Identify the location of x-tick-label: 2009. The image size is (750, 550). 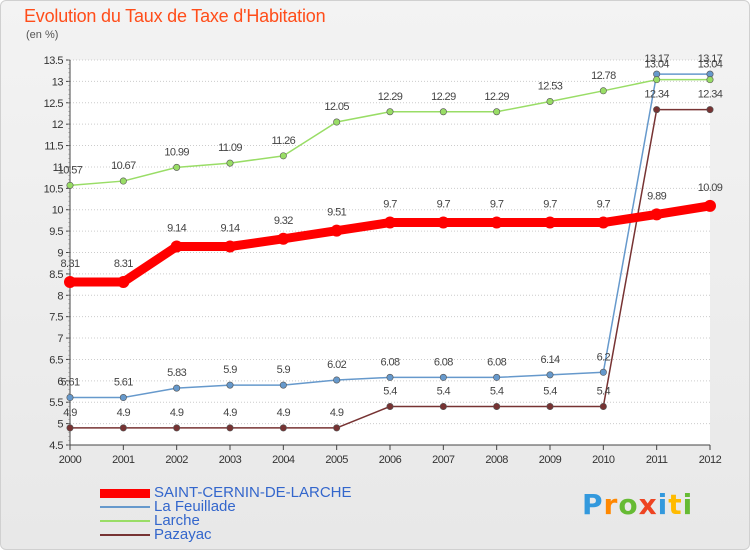
(550, 460).